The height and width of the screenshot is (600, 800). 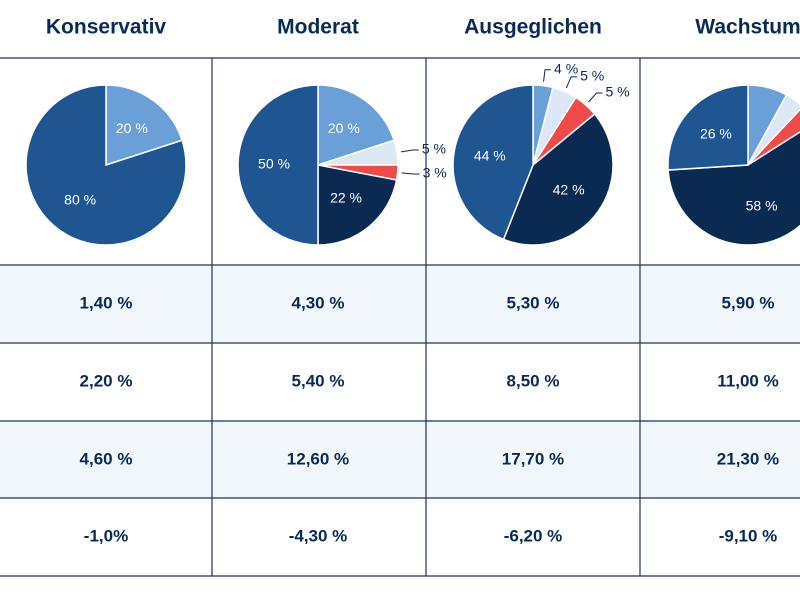 What do you see at coordinates (106, 380) in the screenshot?
I see `table-cell: 2,20 %` at bounding box center [106, 380].